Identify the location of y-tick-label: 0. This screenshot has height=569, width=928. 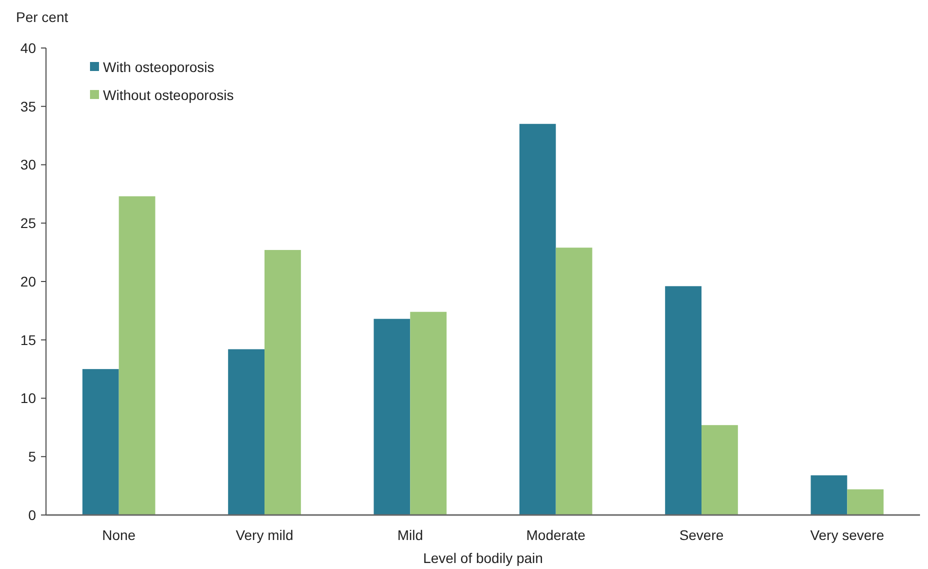
(32, 514).